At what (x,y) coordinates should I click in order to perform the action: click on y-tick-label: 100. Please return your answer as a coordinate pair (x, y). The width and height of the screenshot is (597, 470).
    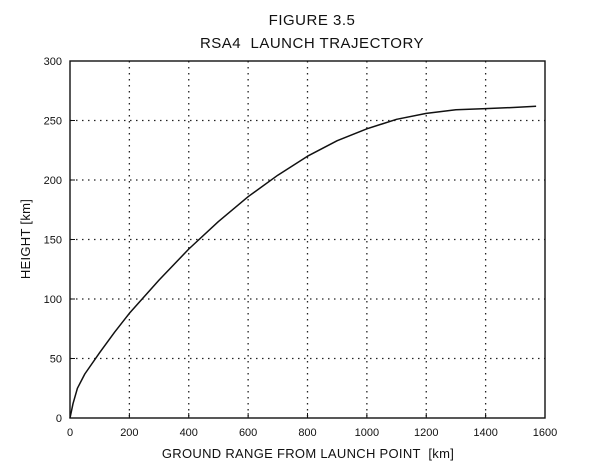
    Looking at the image, I should click on (53, 300).